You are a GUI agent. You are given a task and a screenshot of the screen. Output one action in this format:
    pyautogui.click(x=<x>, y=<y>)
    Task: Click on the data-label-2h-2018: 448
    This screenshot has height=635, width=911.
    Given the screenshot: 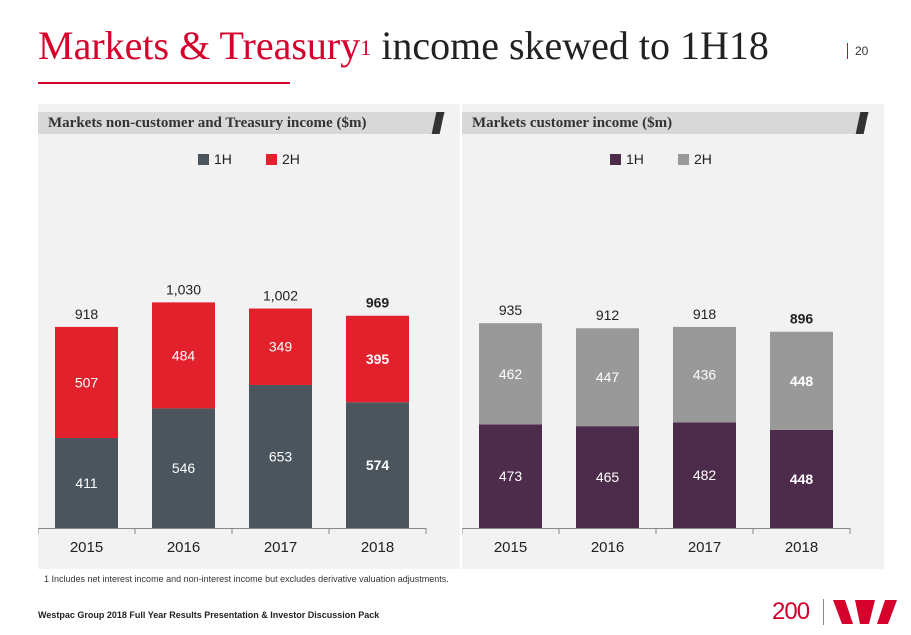 What is the action you would take?
    pyautogui.click(x=802, y=381)
    